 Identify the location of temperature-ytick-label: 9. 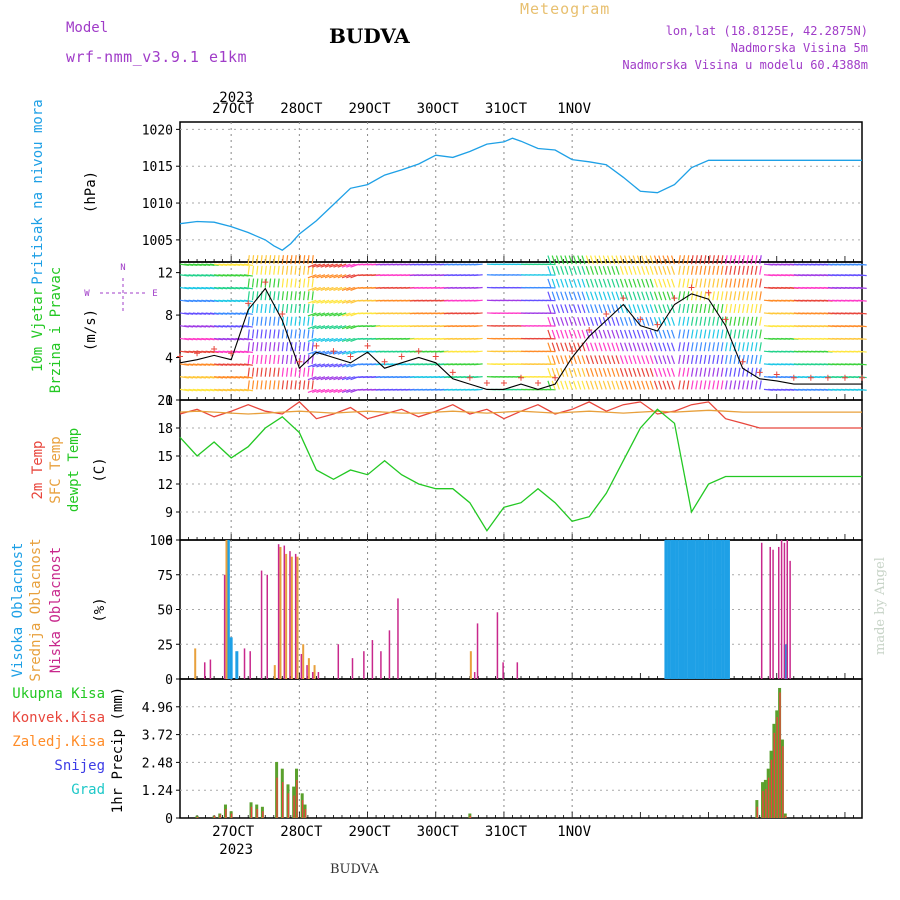
(169, 513).